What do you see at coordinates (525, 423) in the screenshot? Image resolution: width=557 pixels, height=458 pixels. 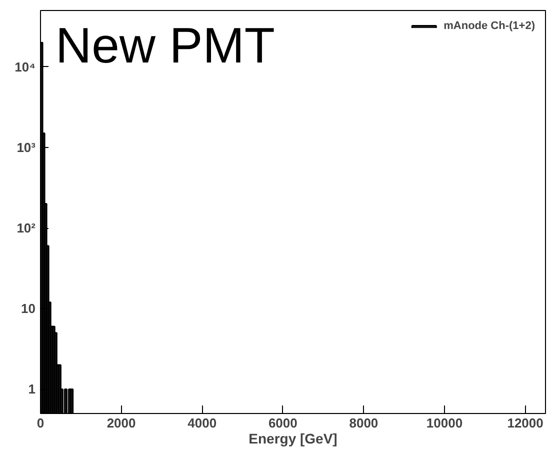 I see `x-tick-label: 12000` at bounding box center [525, 423].